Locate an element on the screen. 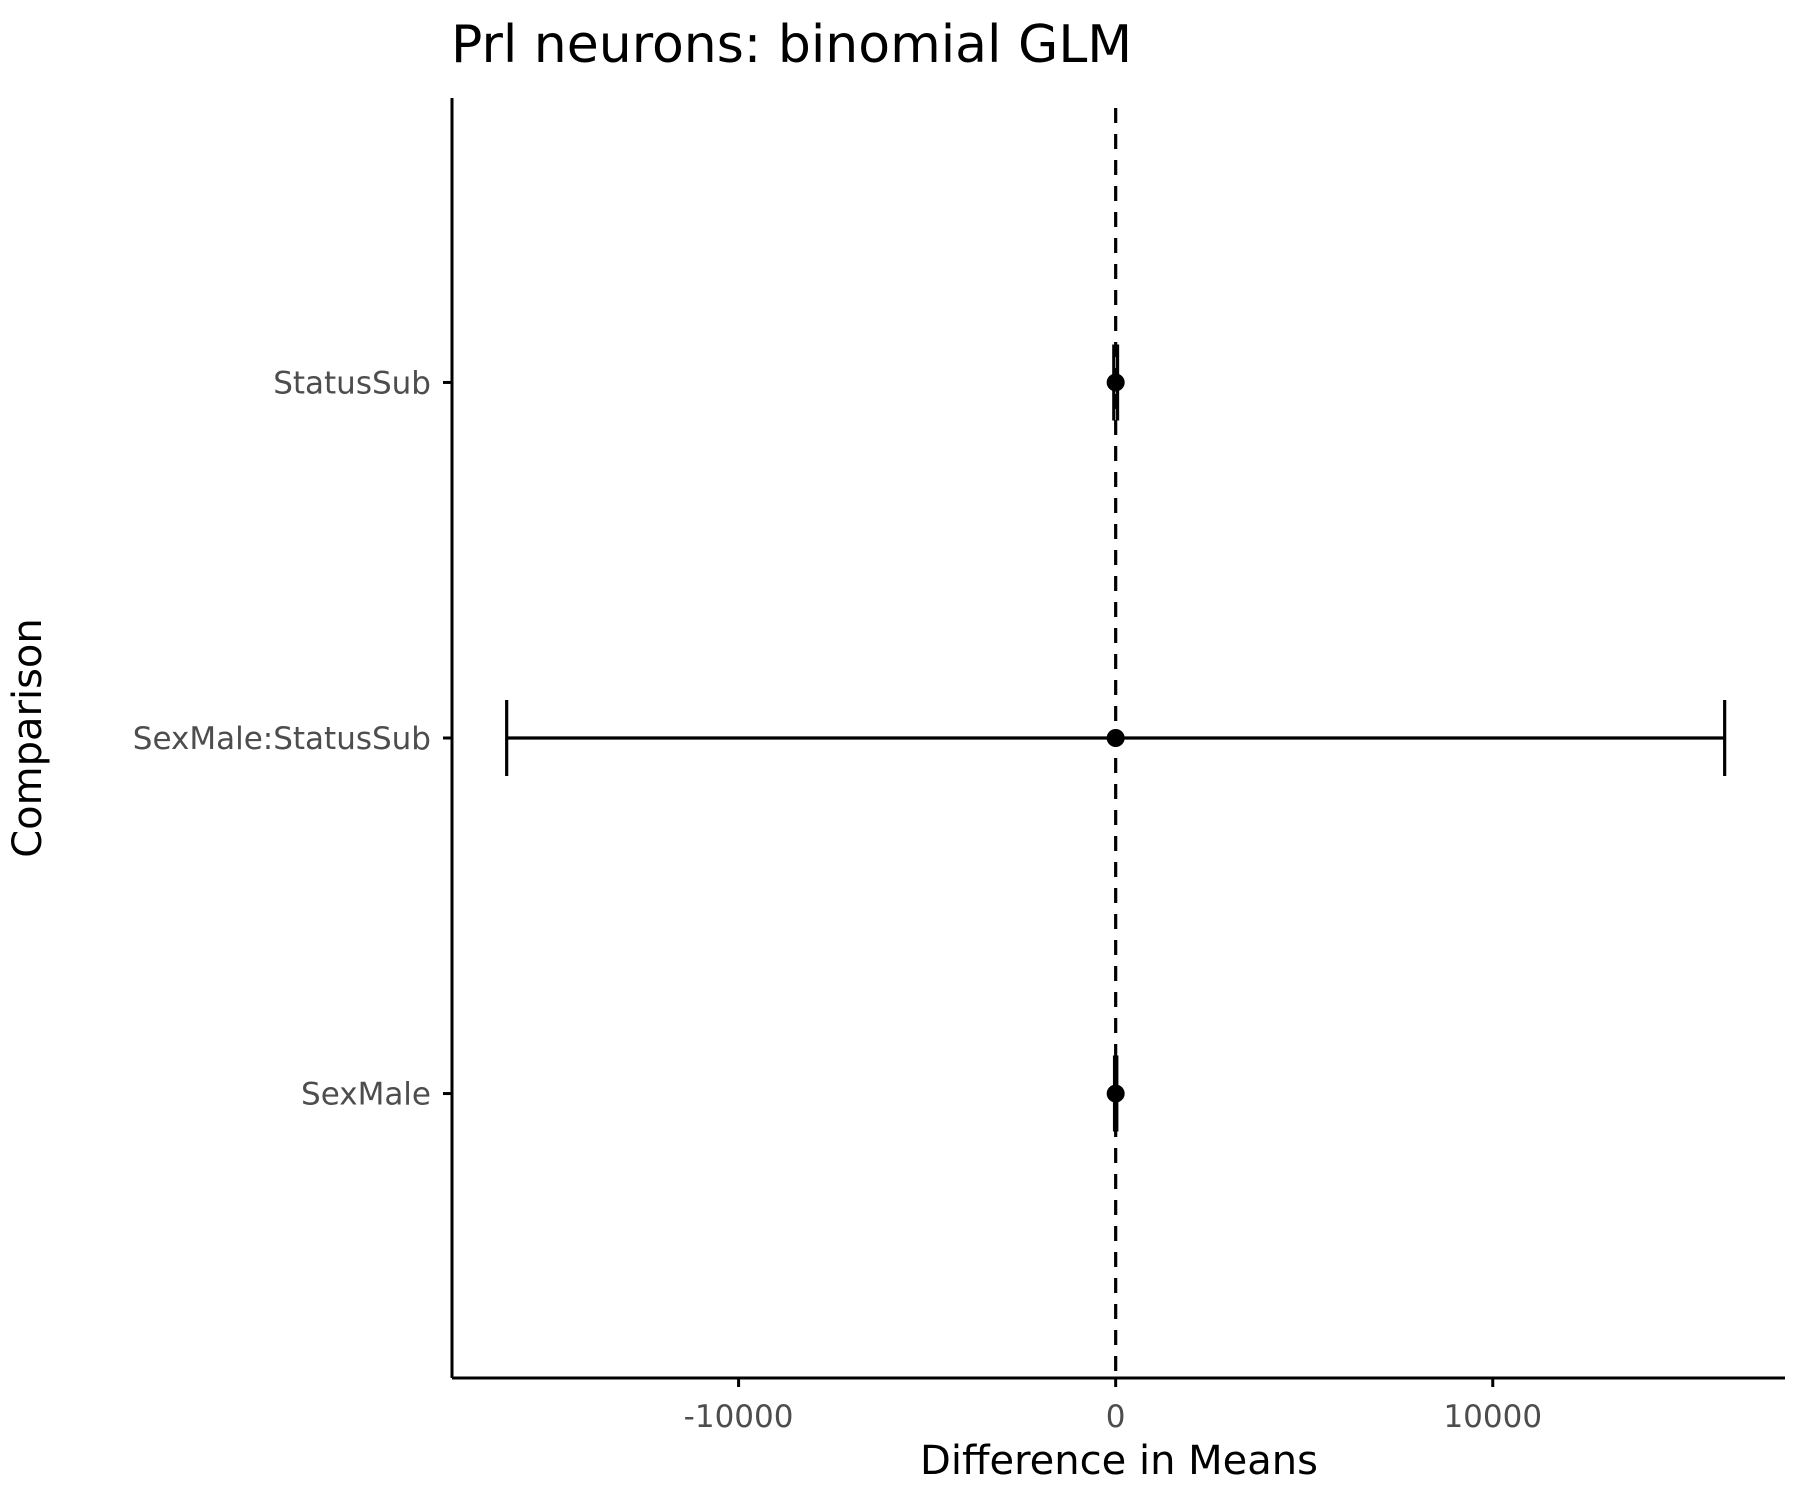 This screenshot has height=1500, width=1800. y-axis-ticks: StatusSub SexMale:StatusSub SexMale is located at coordinates (292, 739).